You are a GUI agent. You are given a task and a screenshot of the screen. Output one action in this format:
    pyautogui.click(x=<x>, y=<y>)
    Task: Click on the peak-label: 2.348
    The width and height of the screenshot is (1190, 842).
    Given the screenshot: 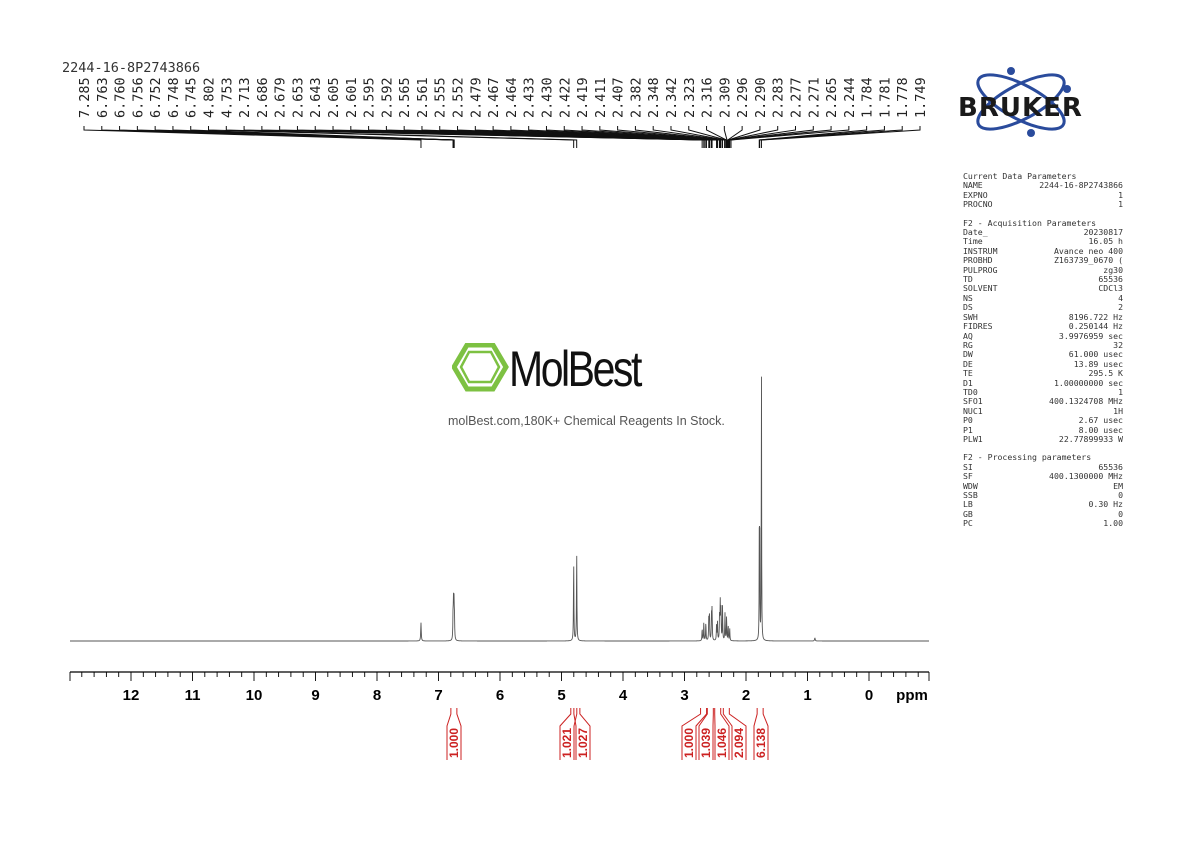 What is the action you would take?
    pyautogui.click(x=654, y=97)
    